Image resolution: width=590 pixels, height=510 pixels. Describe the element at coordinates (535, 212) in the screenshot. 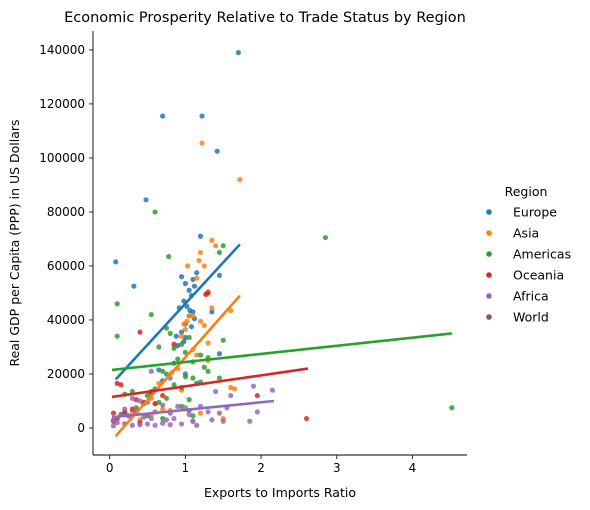

I see `legend-label-europe: Europe` at that location.